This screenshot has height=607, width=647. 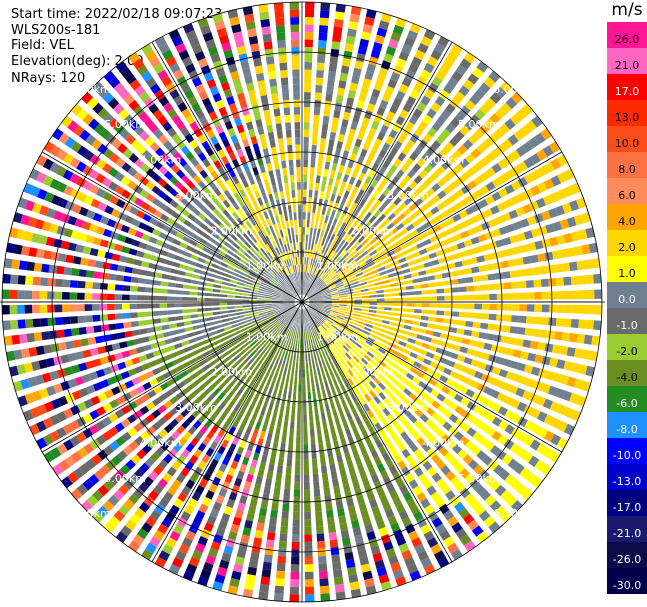 What do you see at coordinates (373, 372) in the screenshot?
I see `range-ring-label: 2.00km` at bounding box center [373, 372].